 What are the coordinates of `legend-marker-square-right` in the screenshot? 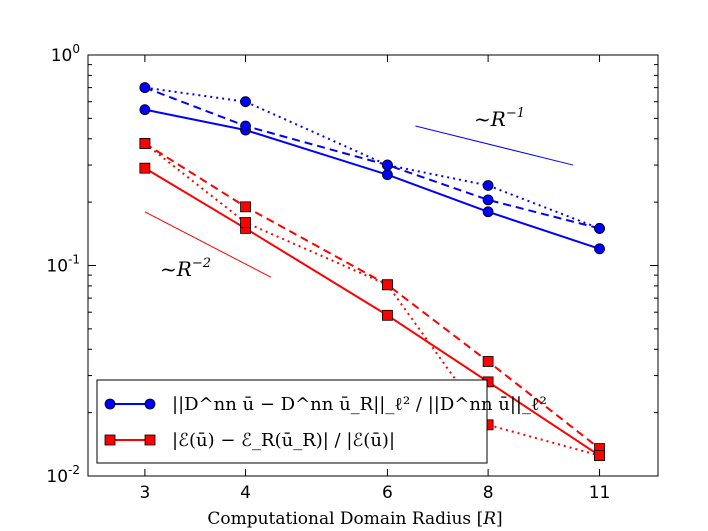 It's located at (150, 440).